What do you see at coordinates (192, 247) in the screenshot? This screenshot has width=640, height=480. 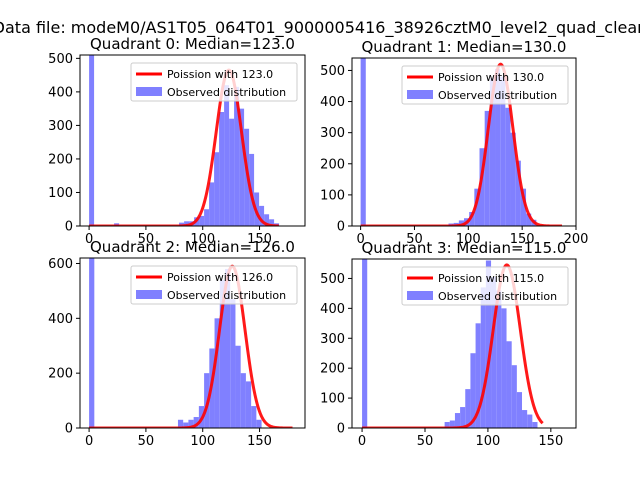 I see `subplot-title: Quadrant 2: Median=126.0` at bounding box center [192, 247].